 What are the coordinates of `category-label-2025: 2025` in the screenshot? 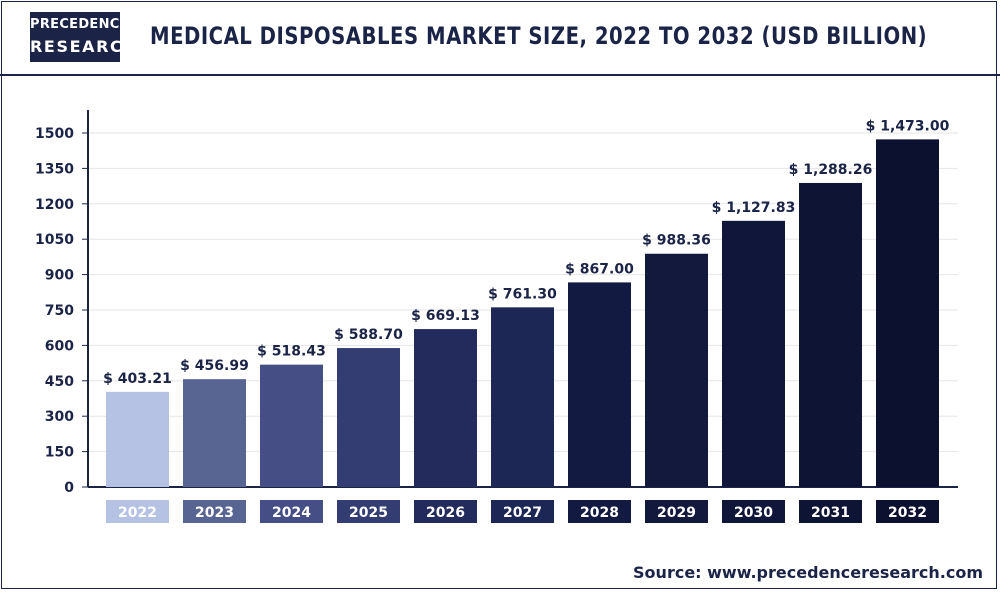 It's located at (368, 513).